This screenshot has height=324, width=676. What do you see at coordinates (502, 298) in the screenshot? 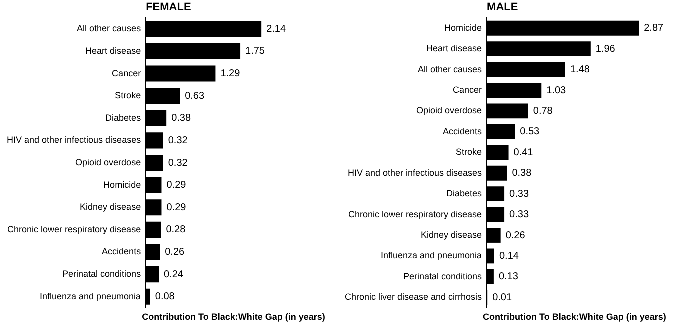
I see `data-label: 0.01` at bounding box center [502, 298].